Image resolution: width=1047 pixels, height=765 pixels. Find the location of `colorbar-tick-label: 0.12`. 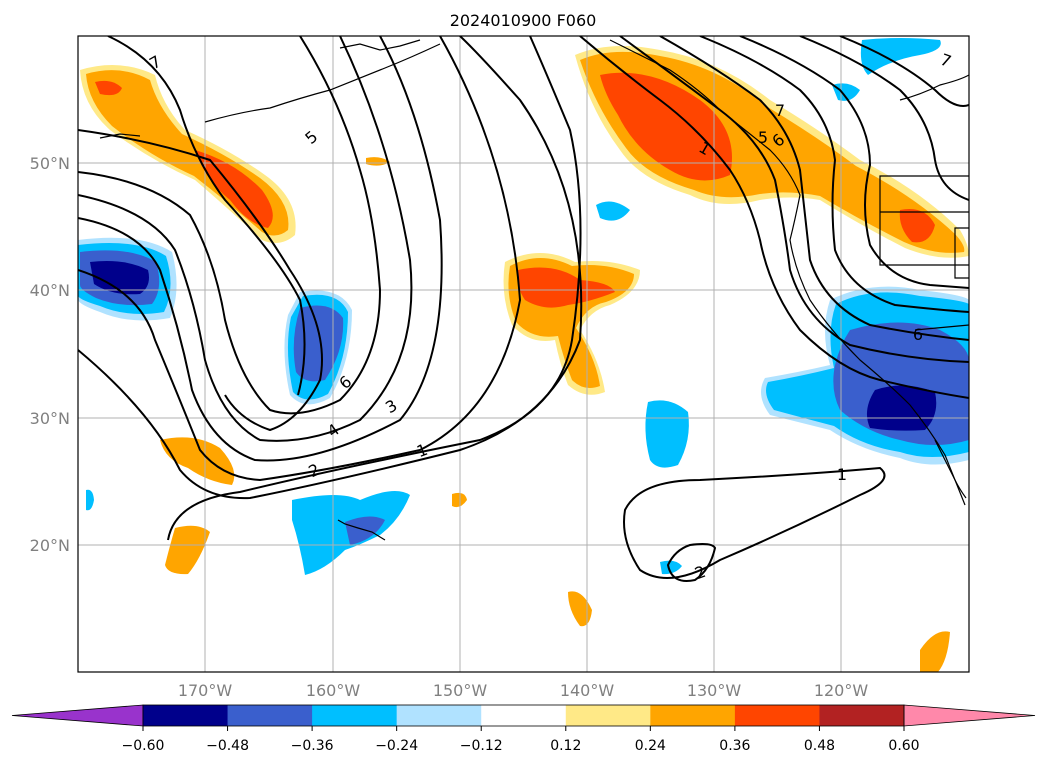

colorbar-tick-label: 0.12 is located at coordinates (565, 746).